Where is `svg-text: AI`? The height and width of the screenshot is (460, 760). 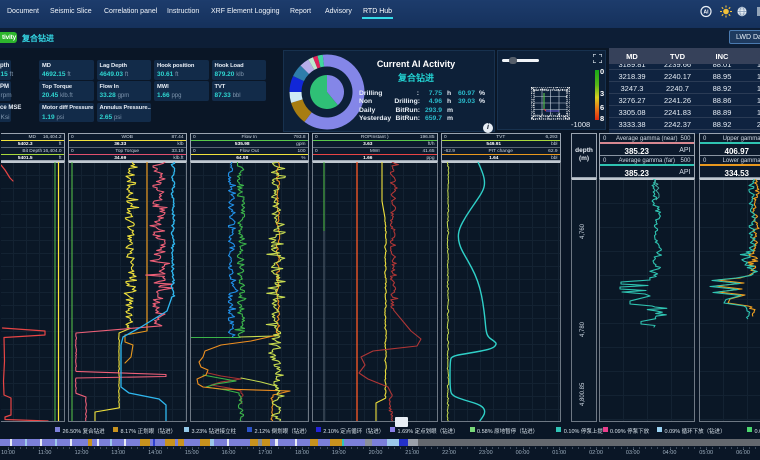
svg-text: AI is located at coordinates (707, 13).